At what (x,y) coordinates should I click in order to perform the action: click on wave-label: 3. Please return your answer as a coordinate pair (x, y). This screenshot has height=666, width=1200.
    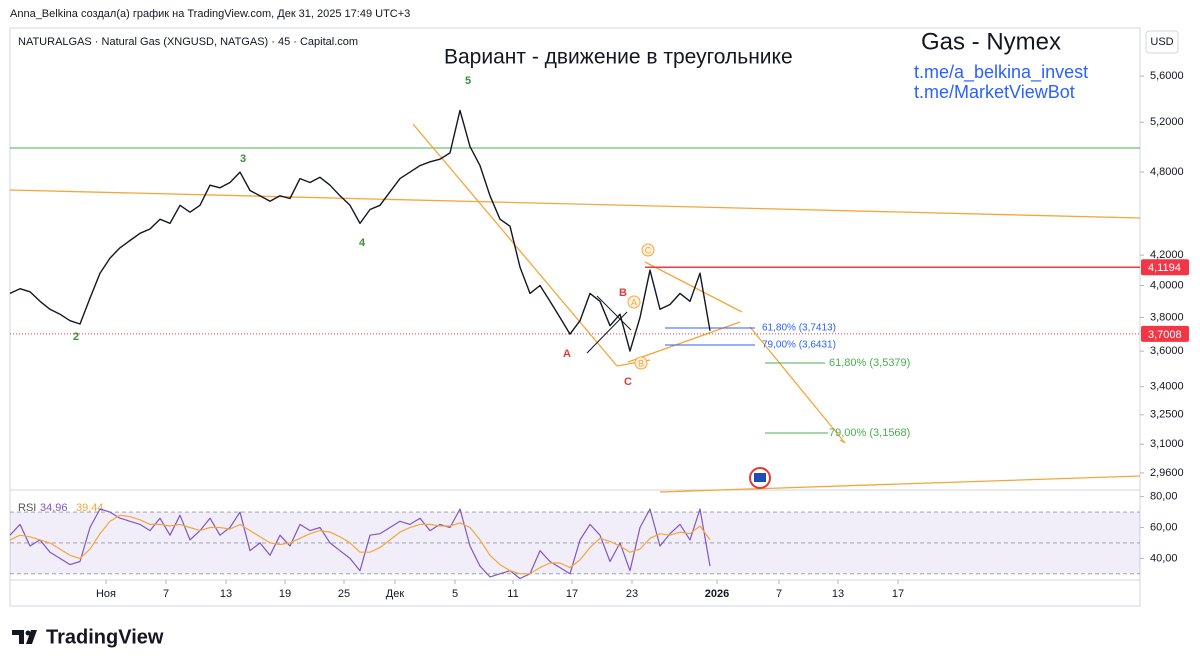
    Looking at the image, I should click on (243, 159).